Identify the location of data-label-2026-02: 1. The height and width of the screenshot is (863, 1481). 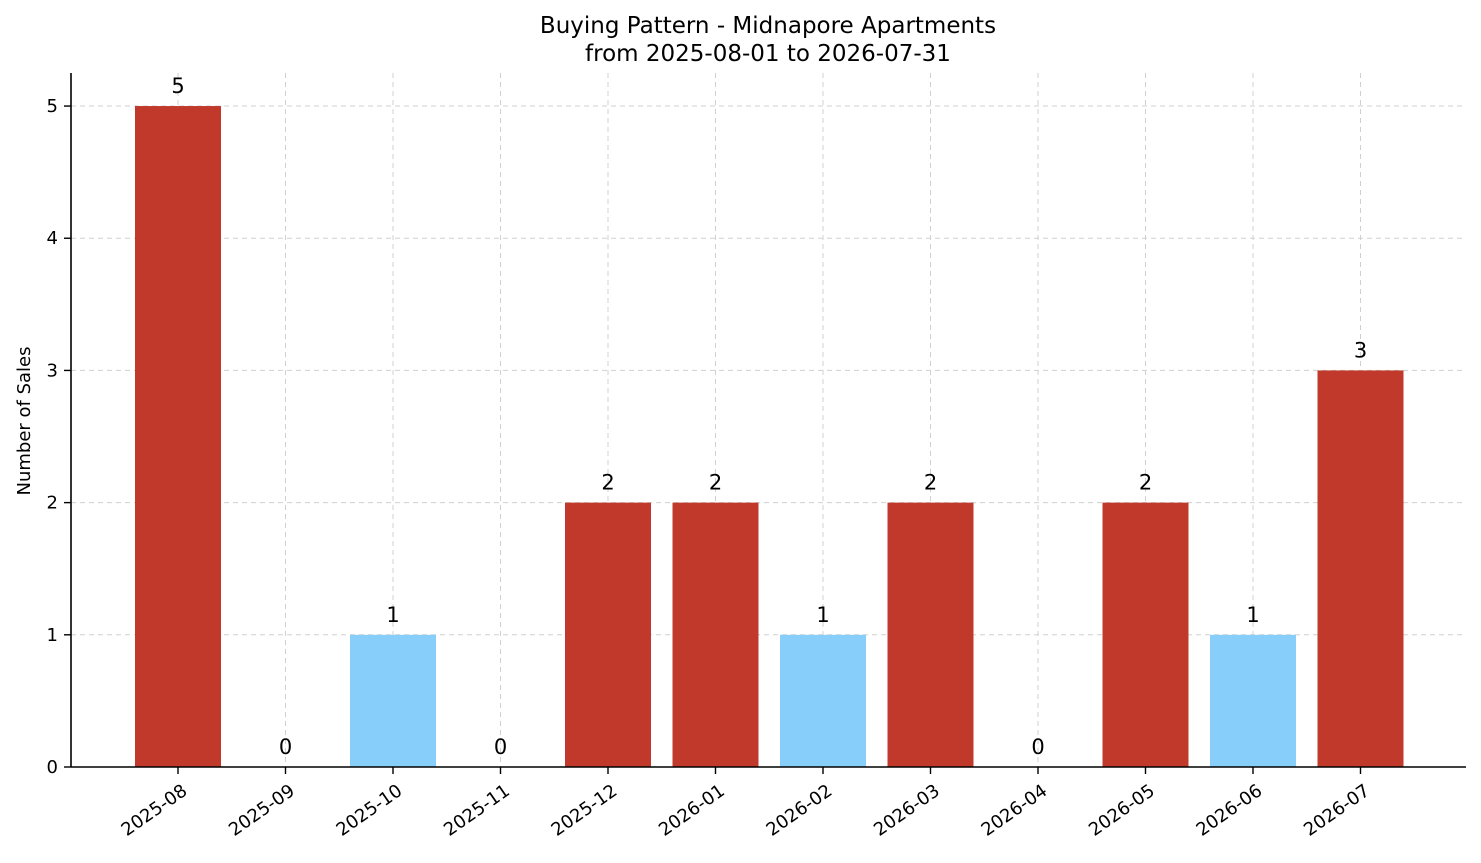
(822, 615).